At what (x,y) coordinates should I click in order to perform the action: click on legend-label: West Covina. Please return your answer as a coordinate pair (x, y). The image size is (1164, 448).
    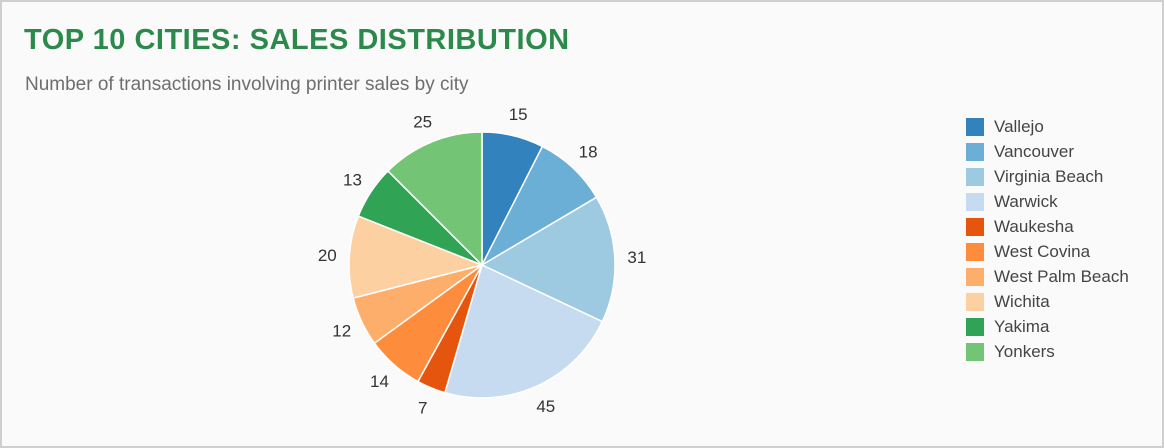
    Looking at the image, I should click on (1042, 252).